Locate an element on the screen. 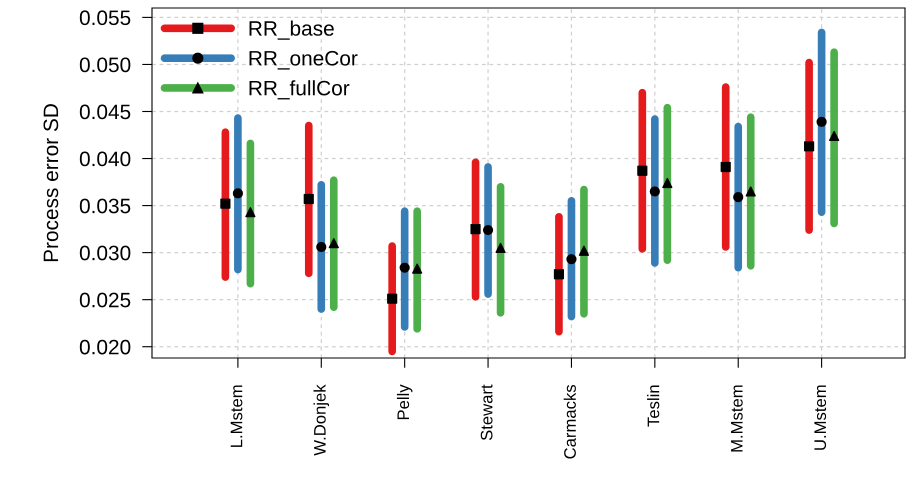  legend-label: RR_fullCor is located at coordinates (300, 90).